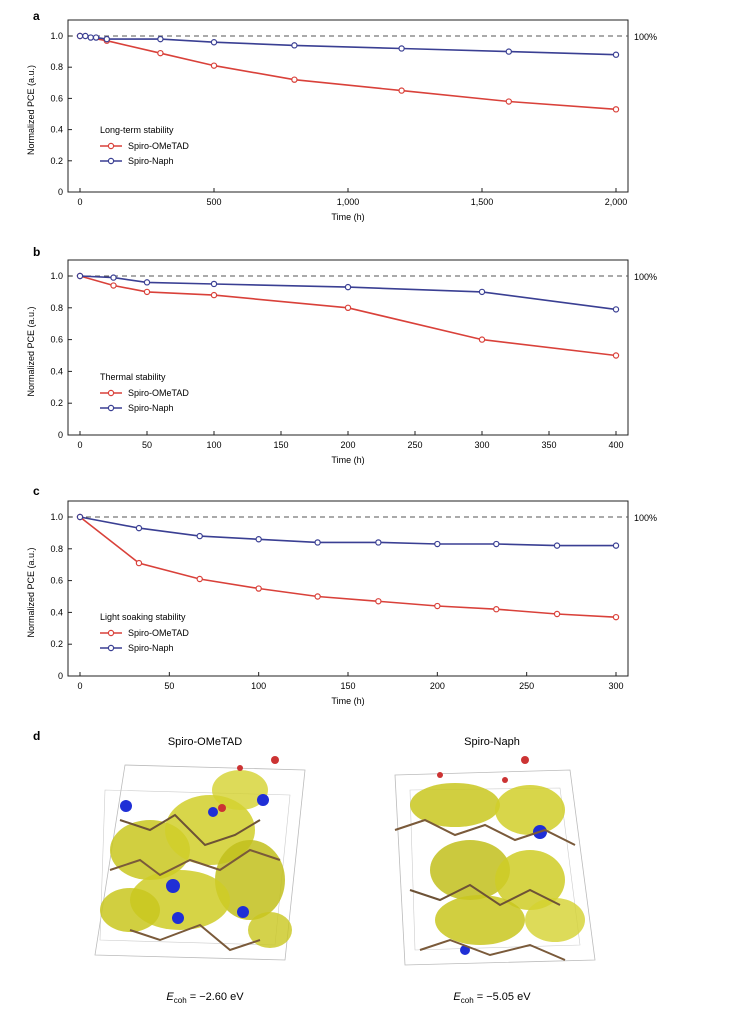  Describe the element at coordinates (213, 445) in the screenshot. I see `x-tick-label: 100` at that location.